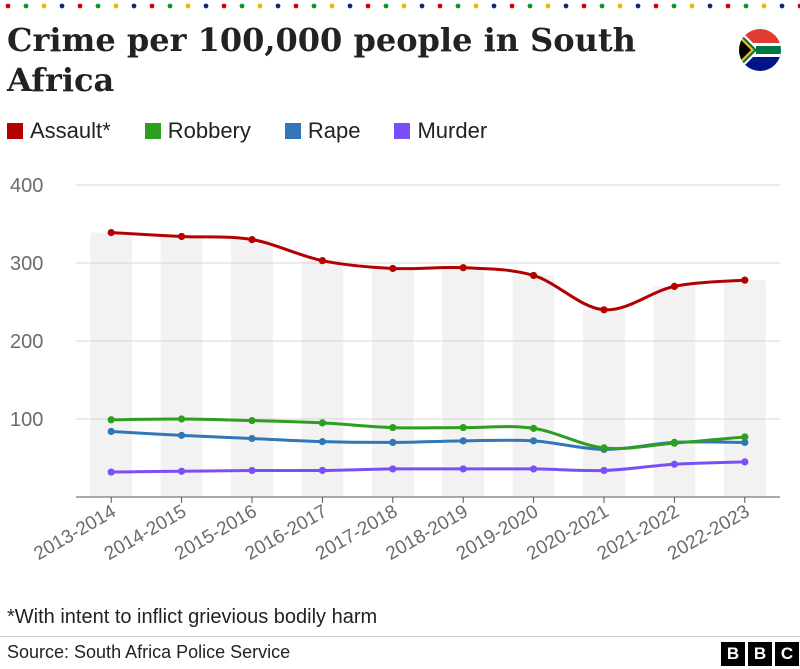 Image resolution: width=800 pixels, height=669 pixels. I want to click on legend-label-rape: Rape, so click(334, 130).